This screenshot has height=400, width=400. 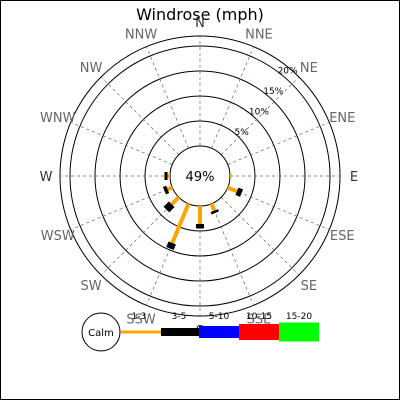 I want to click on spoke-wsw, so click(x=121, y=208).